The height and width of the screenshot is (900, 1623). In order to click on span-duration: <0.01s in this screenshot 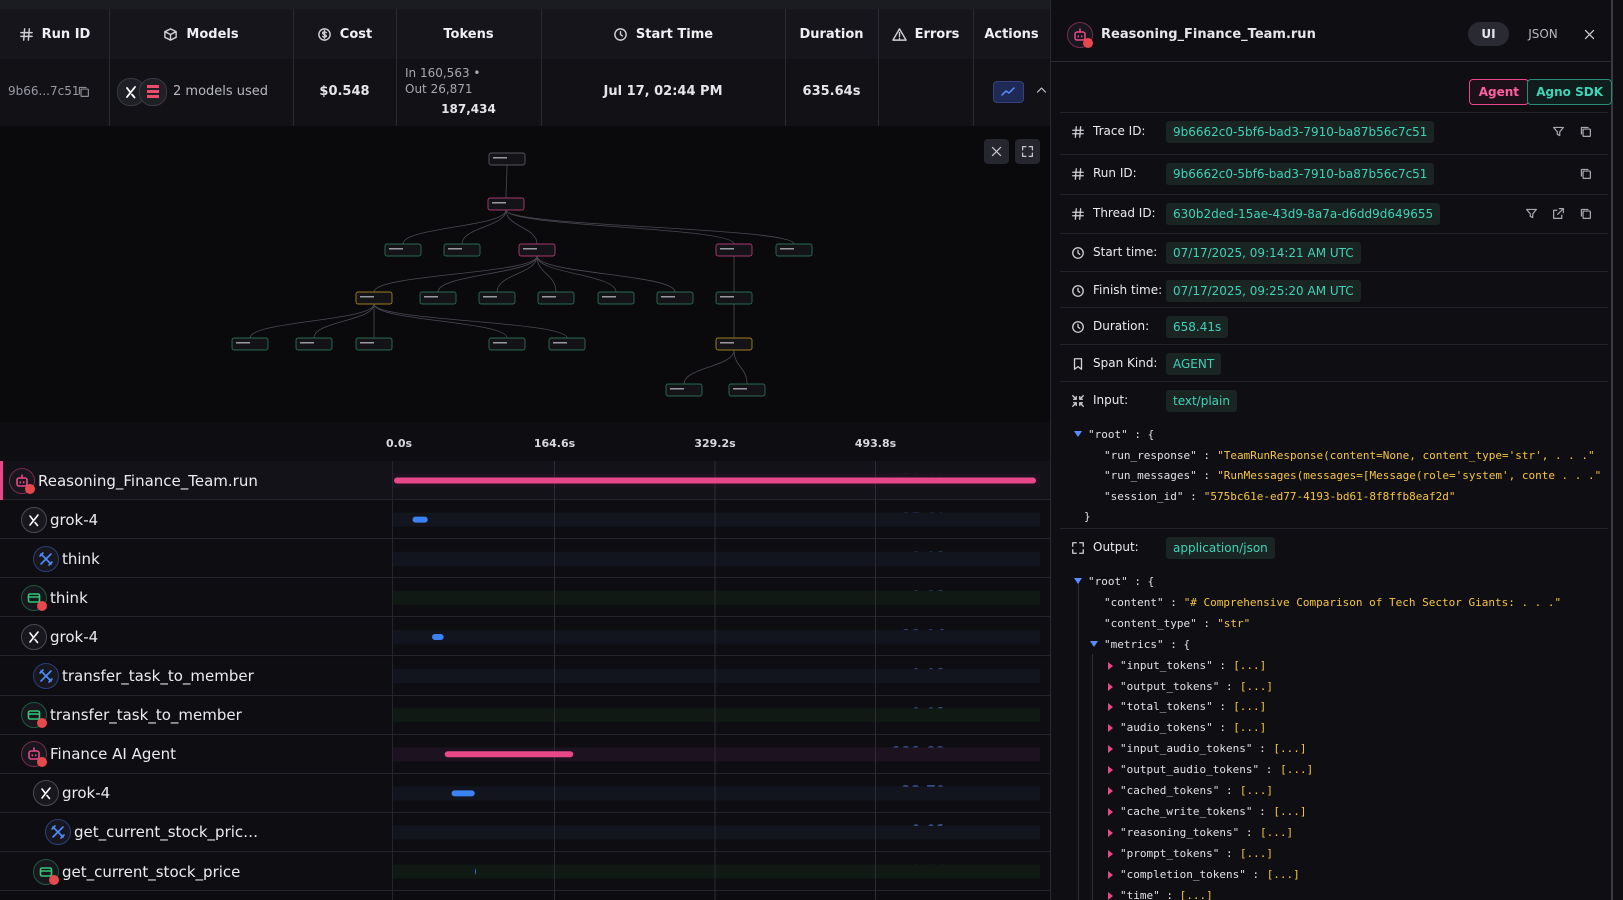, I will do `click(926, 714)`.